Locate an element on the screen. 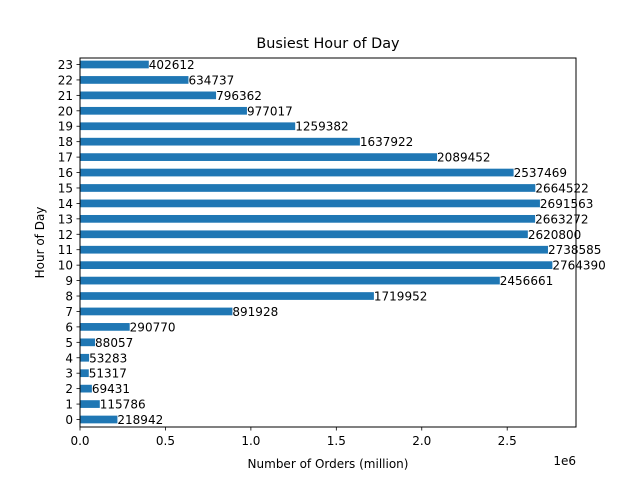 The width and height of the screenshot is (640, 480). y-tick-label-16: 16 is located at coordinates (65, 173).